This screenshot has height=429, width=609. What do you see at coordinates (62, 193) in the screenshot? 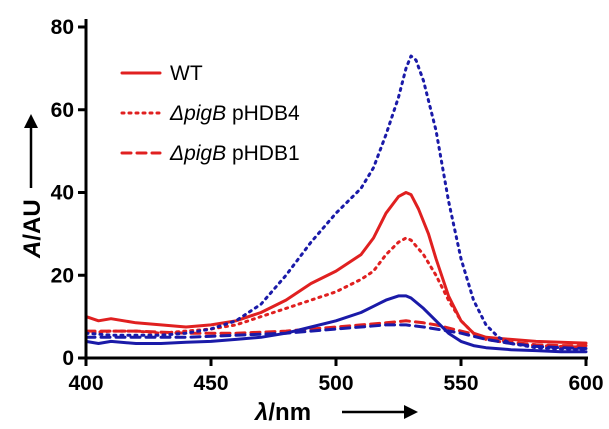
I see `y-tick-label: 40` at bounding box center [62, 193].